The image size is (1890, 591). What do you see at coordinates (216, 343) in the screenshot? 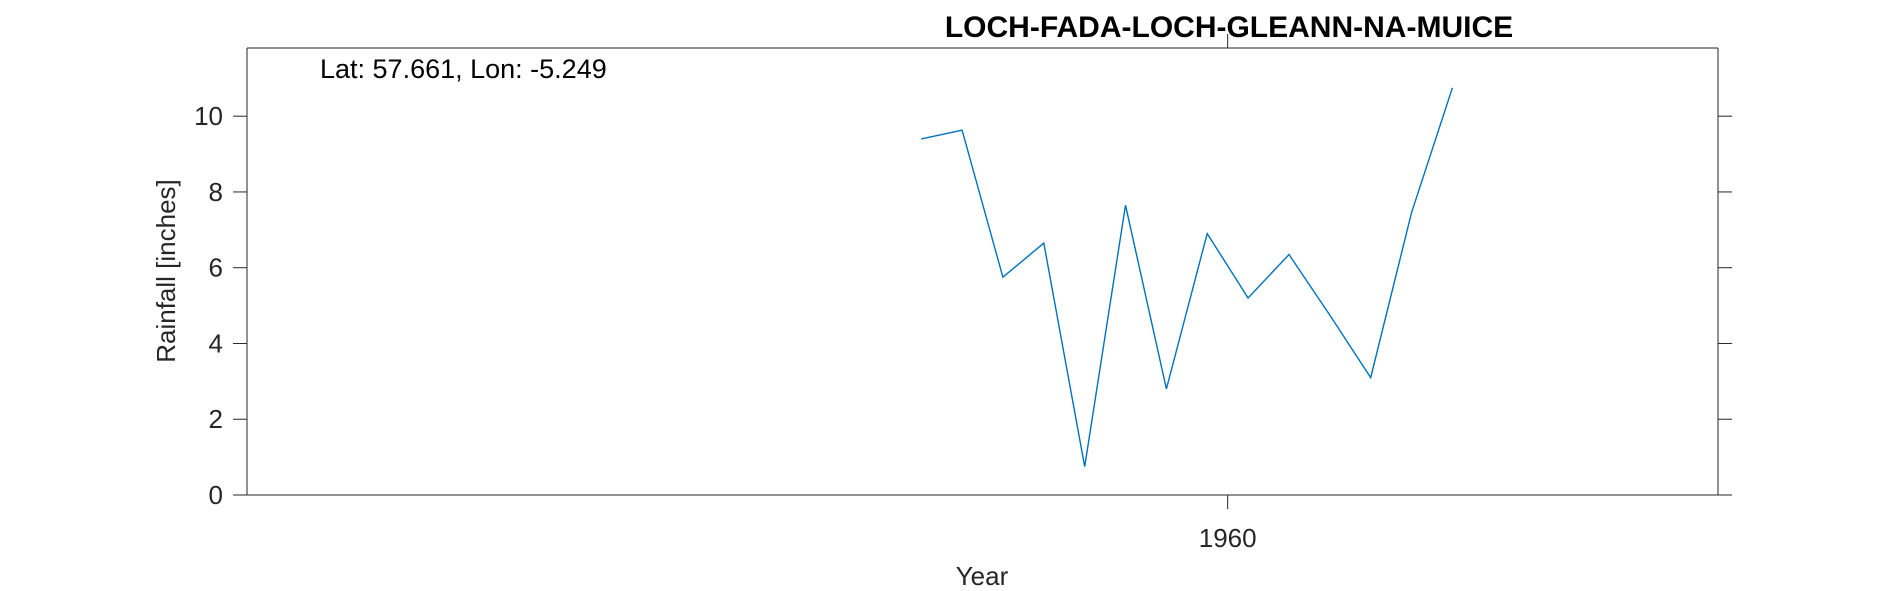
I see `y-tick-label: 4` at bounding box center [216, 343].